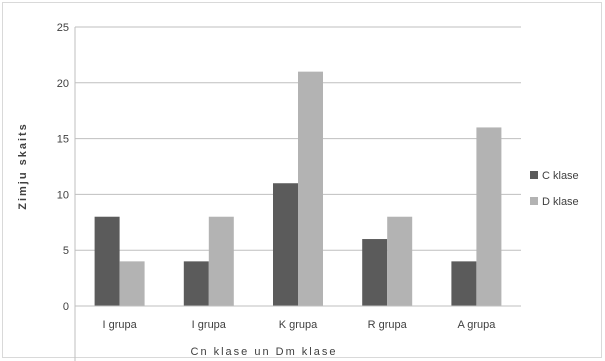 The width and height of the screenshot is (605, 361). I want to click on legend-label-c-klase: C klase, so click(560, 176).